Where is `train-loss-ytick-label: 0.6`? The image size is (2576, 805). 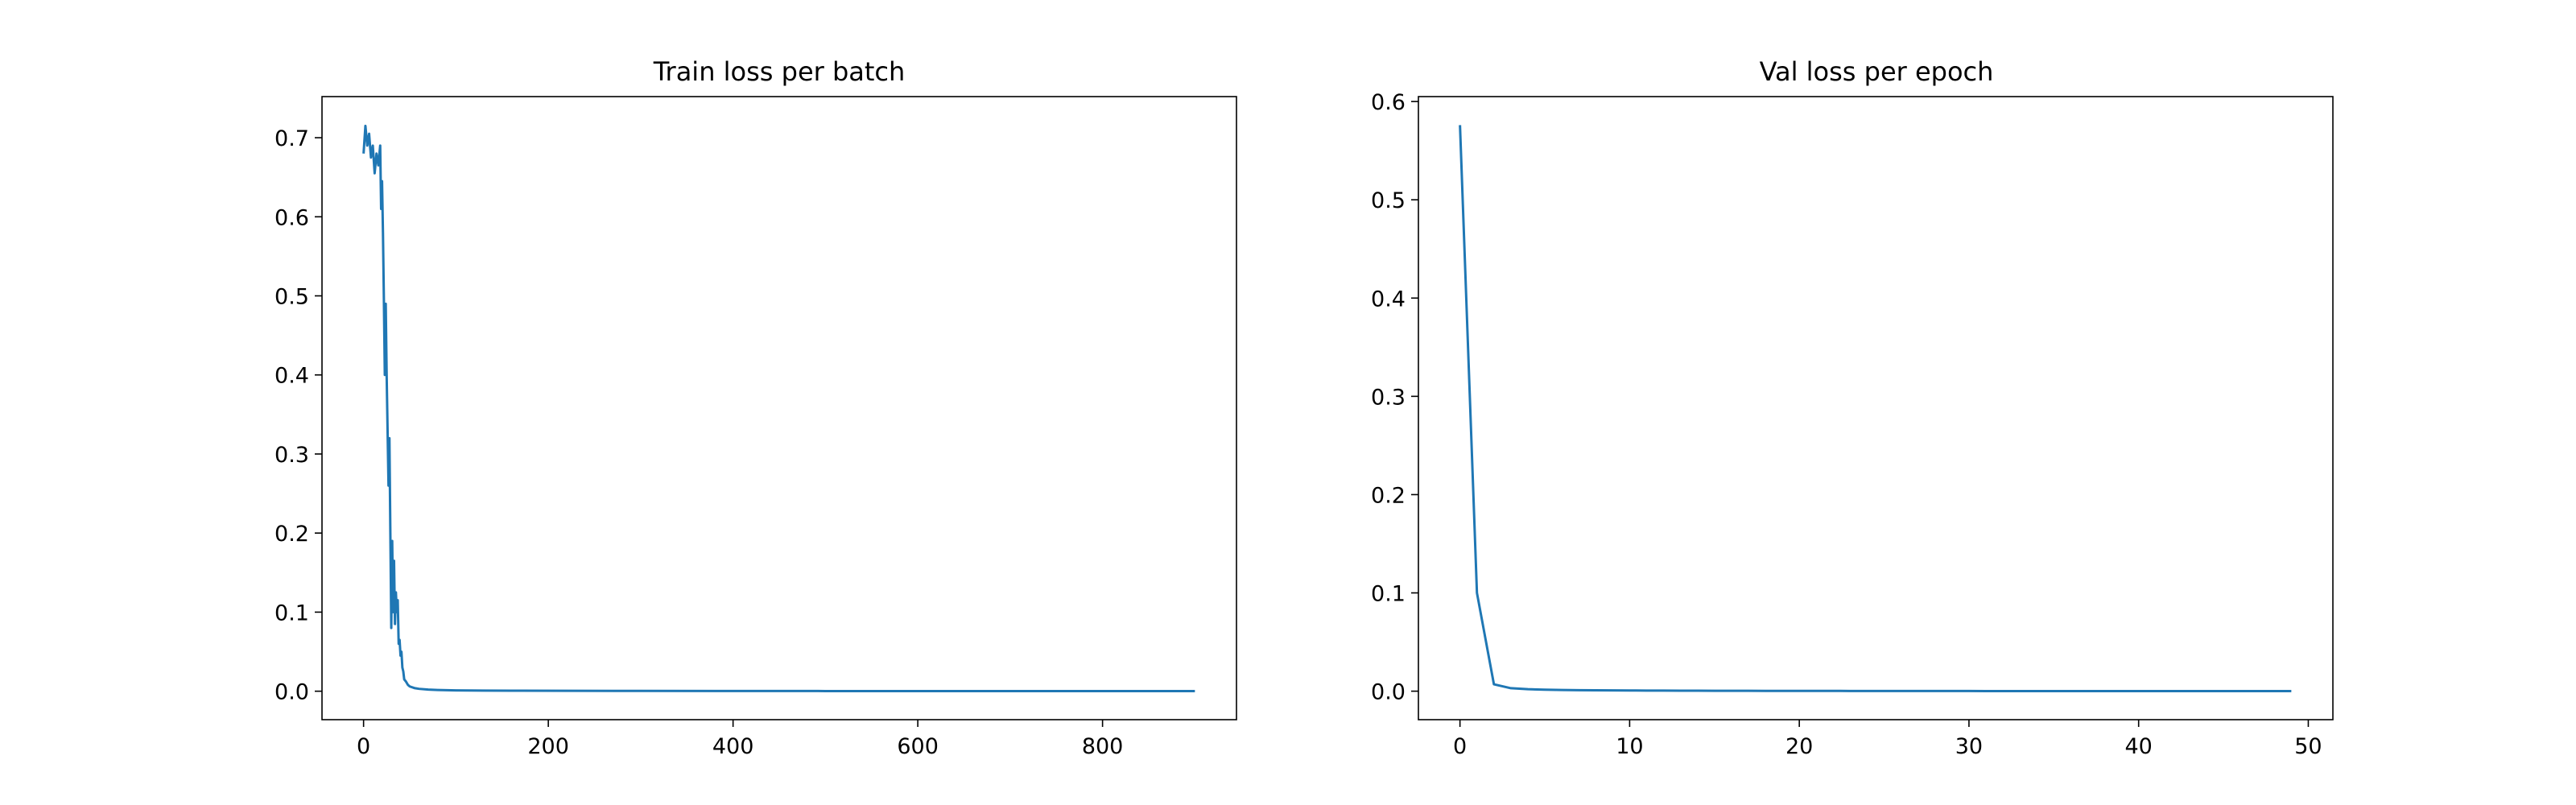 train-loss-ytick-label: 0.6 is located at coordinates (292, 217).